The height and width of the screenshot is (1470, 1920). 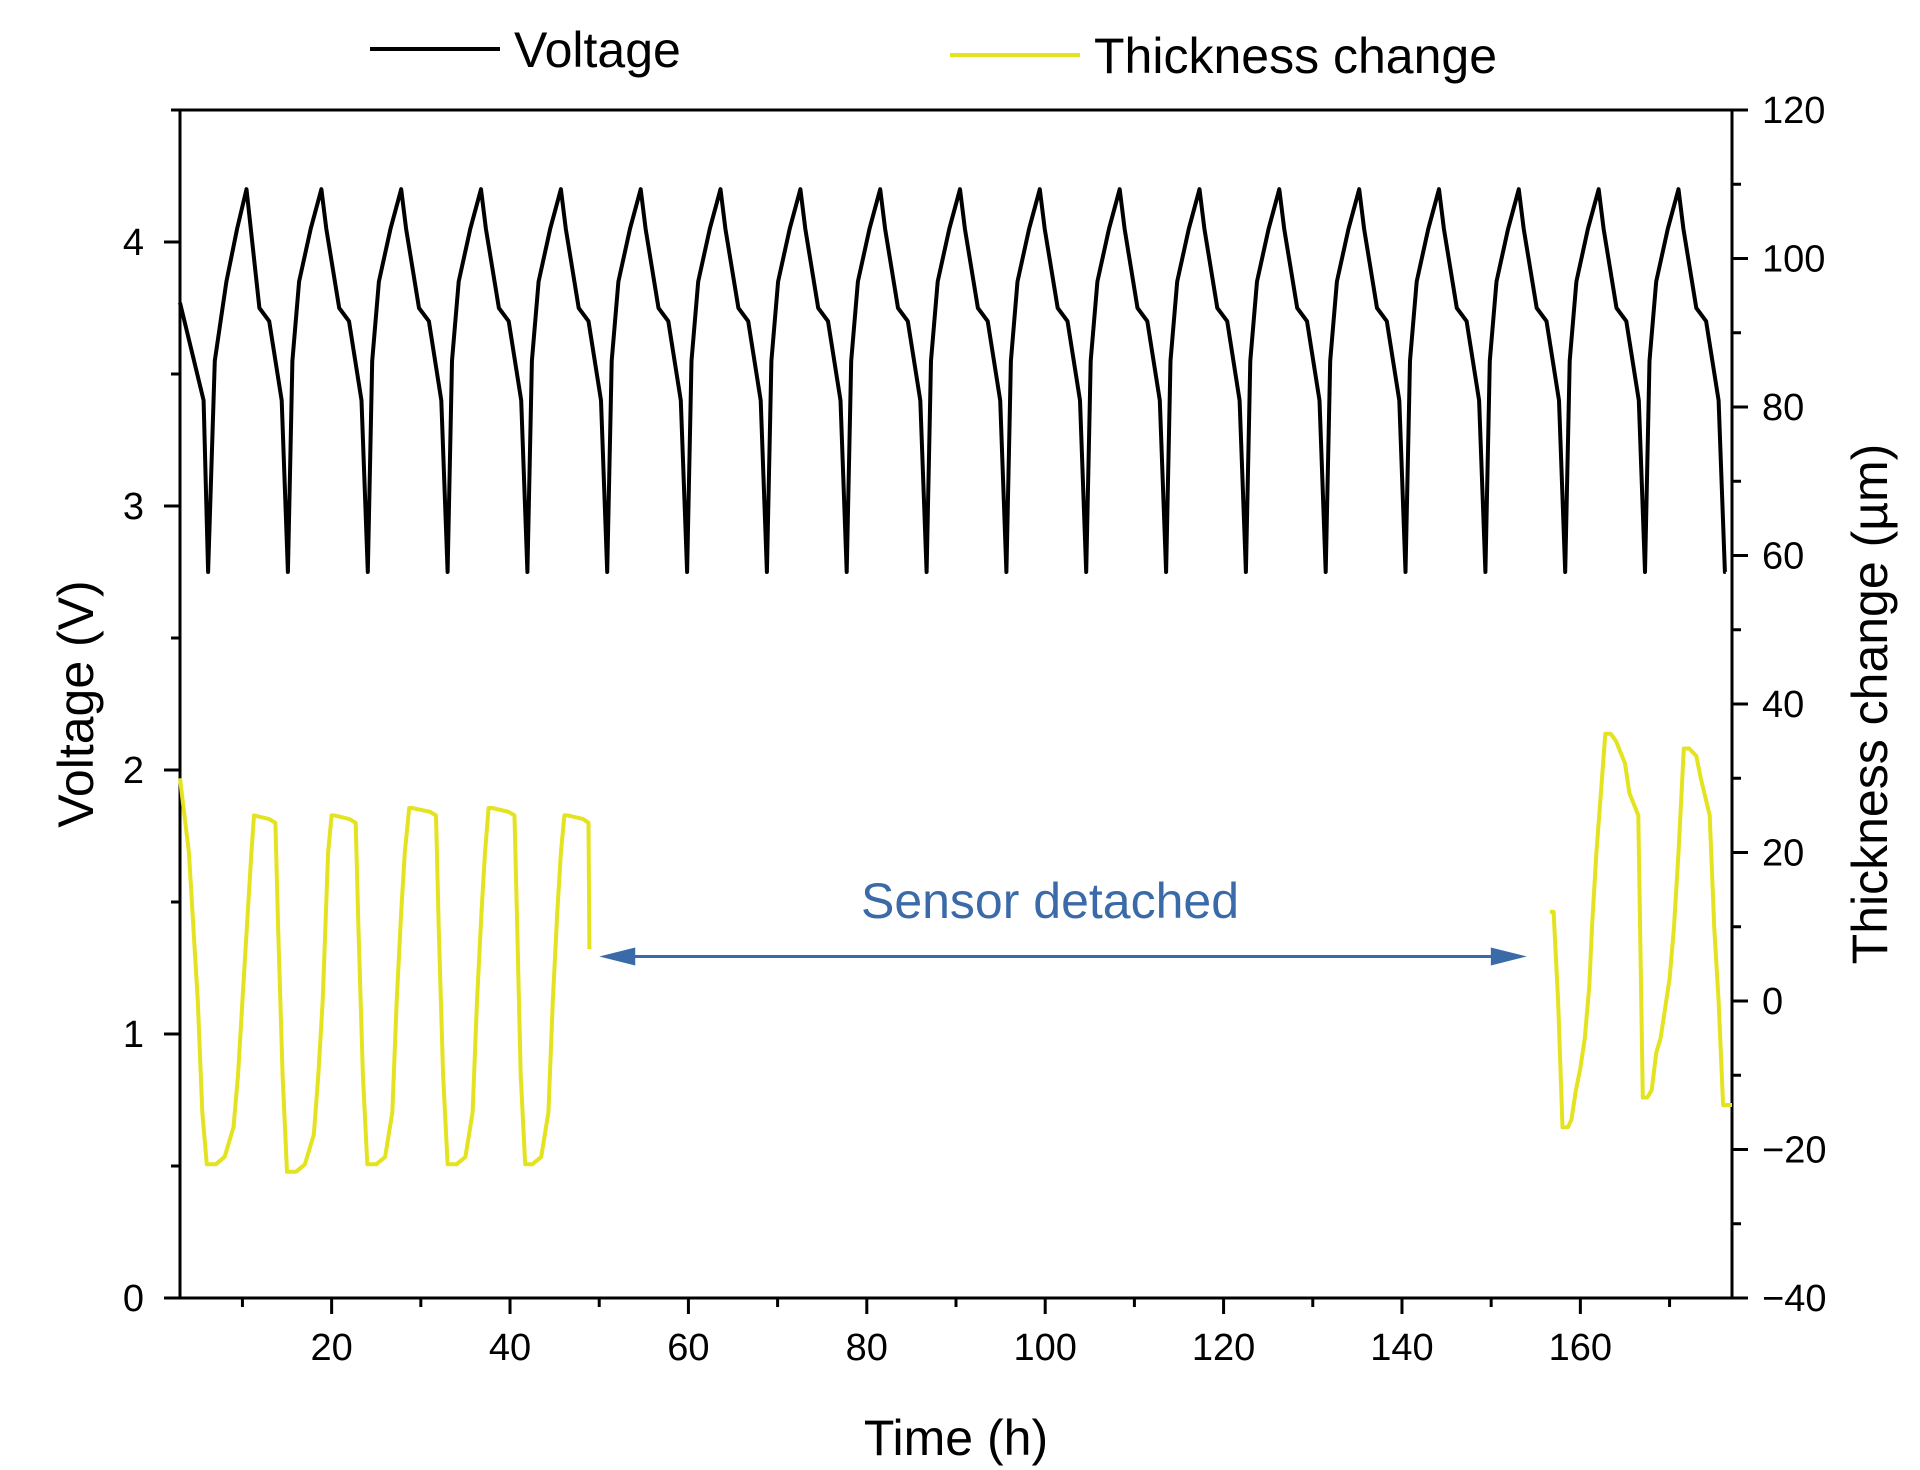 What do you see at coordinates (1870, 704) in the screenshot?
I see `y2-axis-title: Thickness change (µm)` at bounding box center [1870, 704].